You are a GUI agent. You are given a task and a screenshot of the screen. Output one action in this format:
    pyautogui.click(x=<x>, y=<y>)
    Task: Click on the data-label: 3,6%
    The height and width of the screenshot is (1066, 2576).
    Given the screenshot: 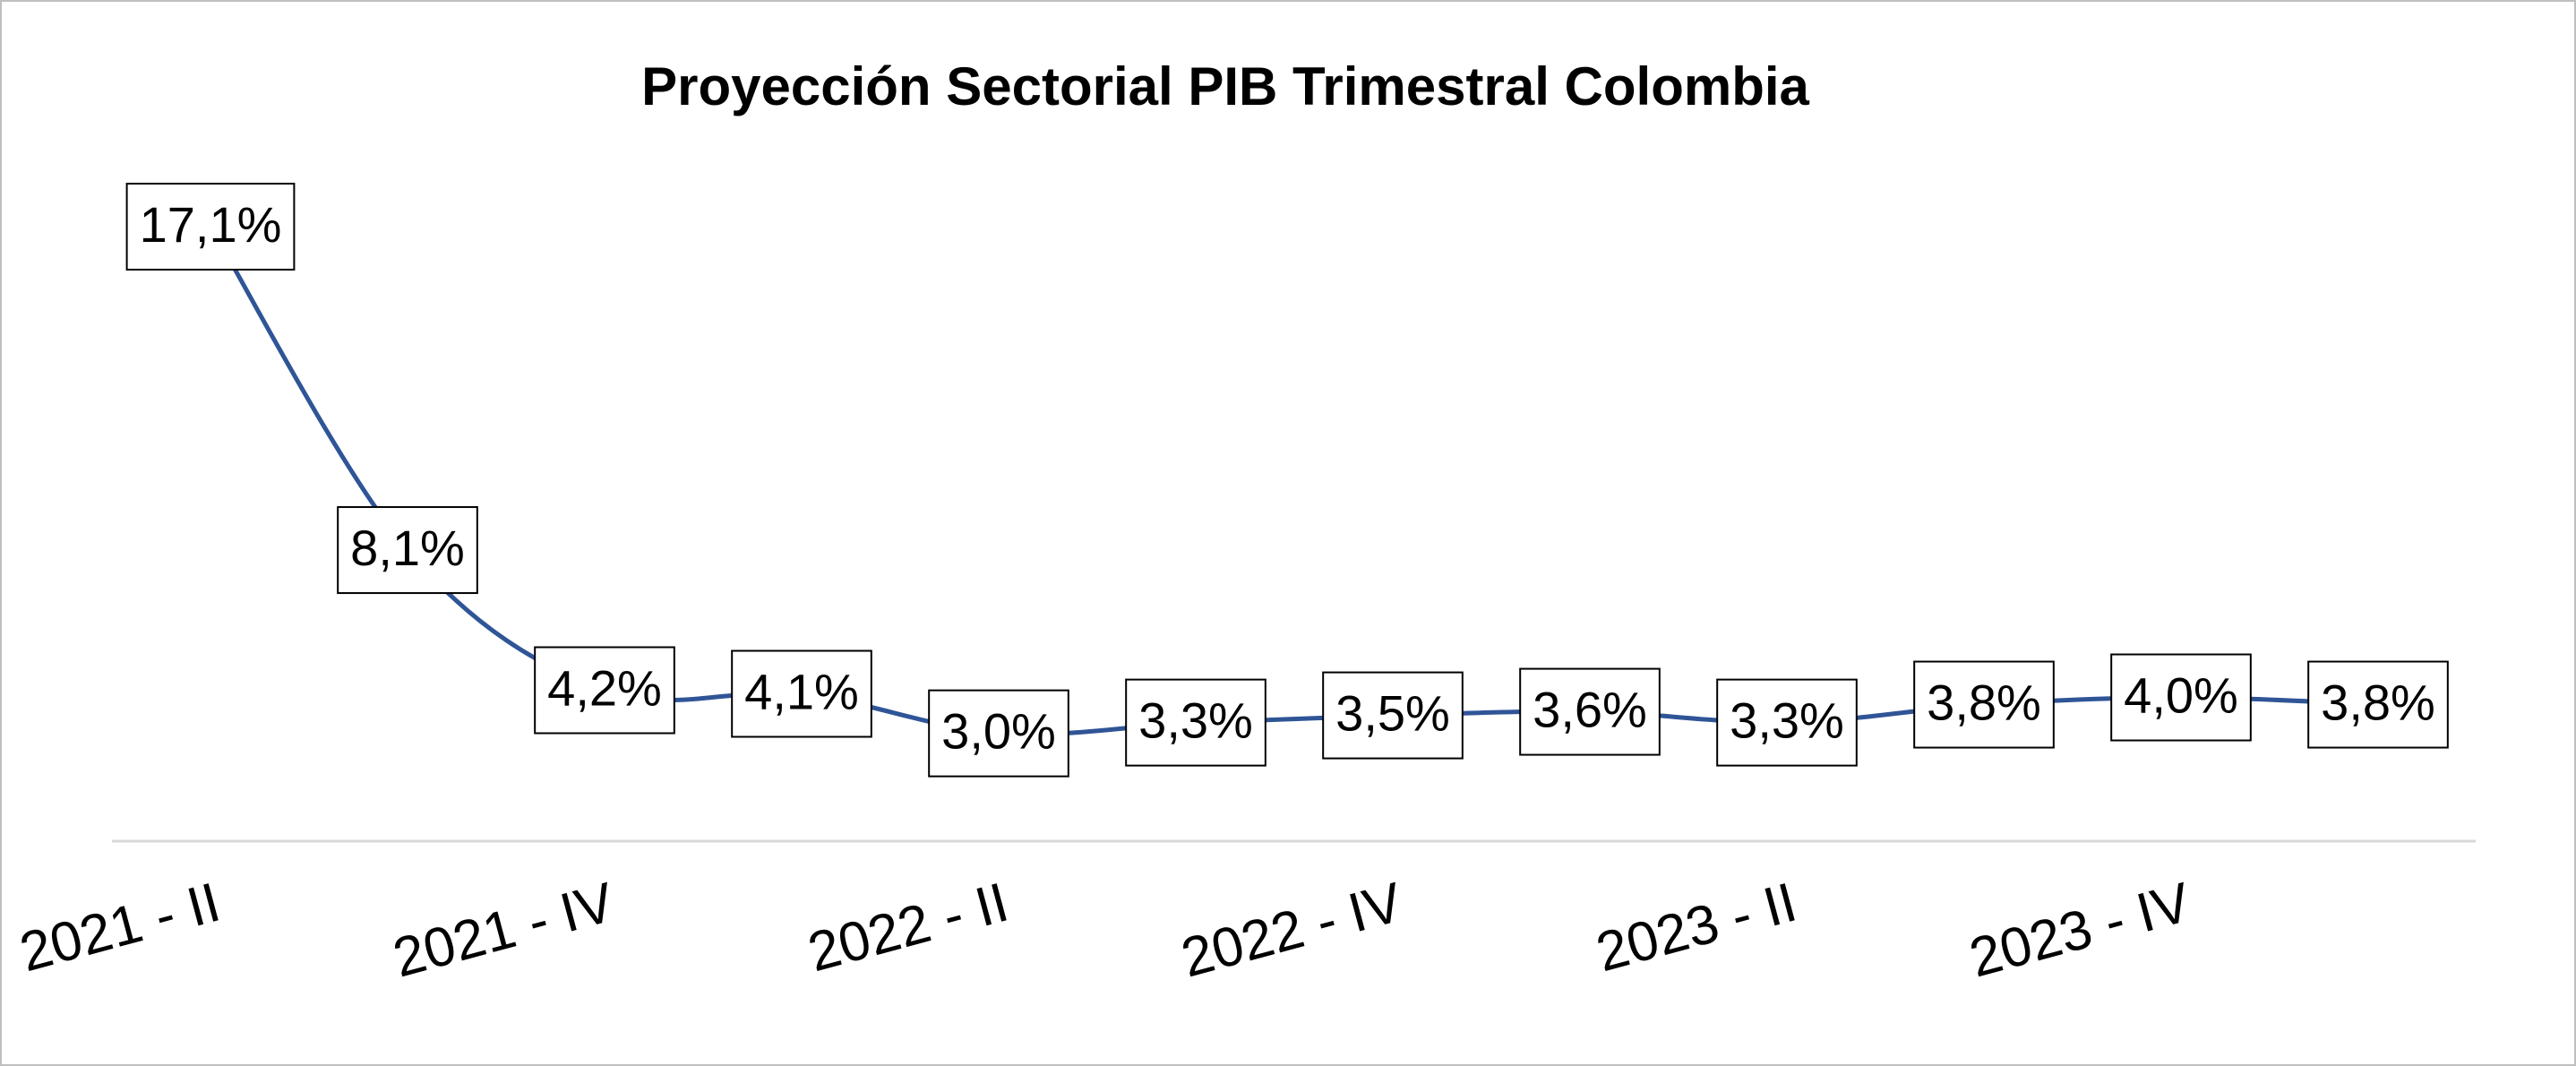 What is the action you would take?
    pyautogui.click(x=1590, y=711)
    